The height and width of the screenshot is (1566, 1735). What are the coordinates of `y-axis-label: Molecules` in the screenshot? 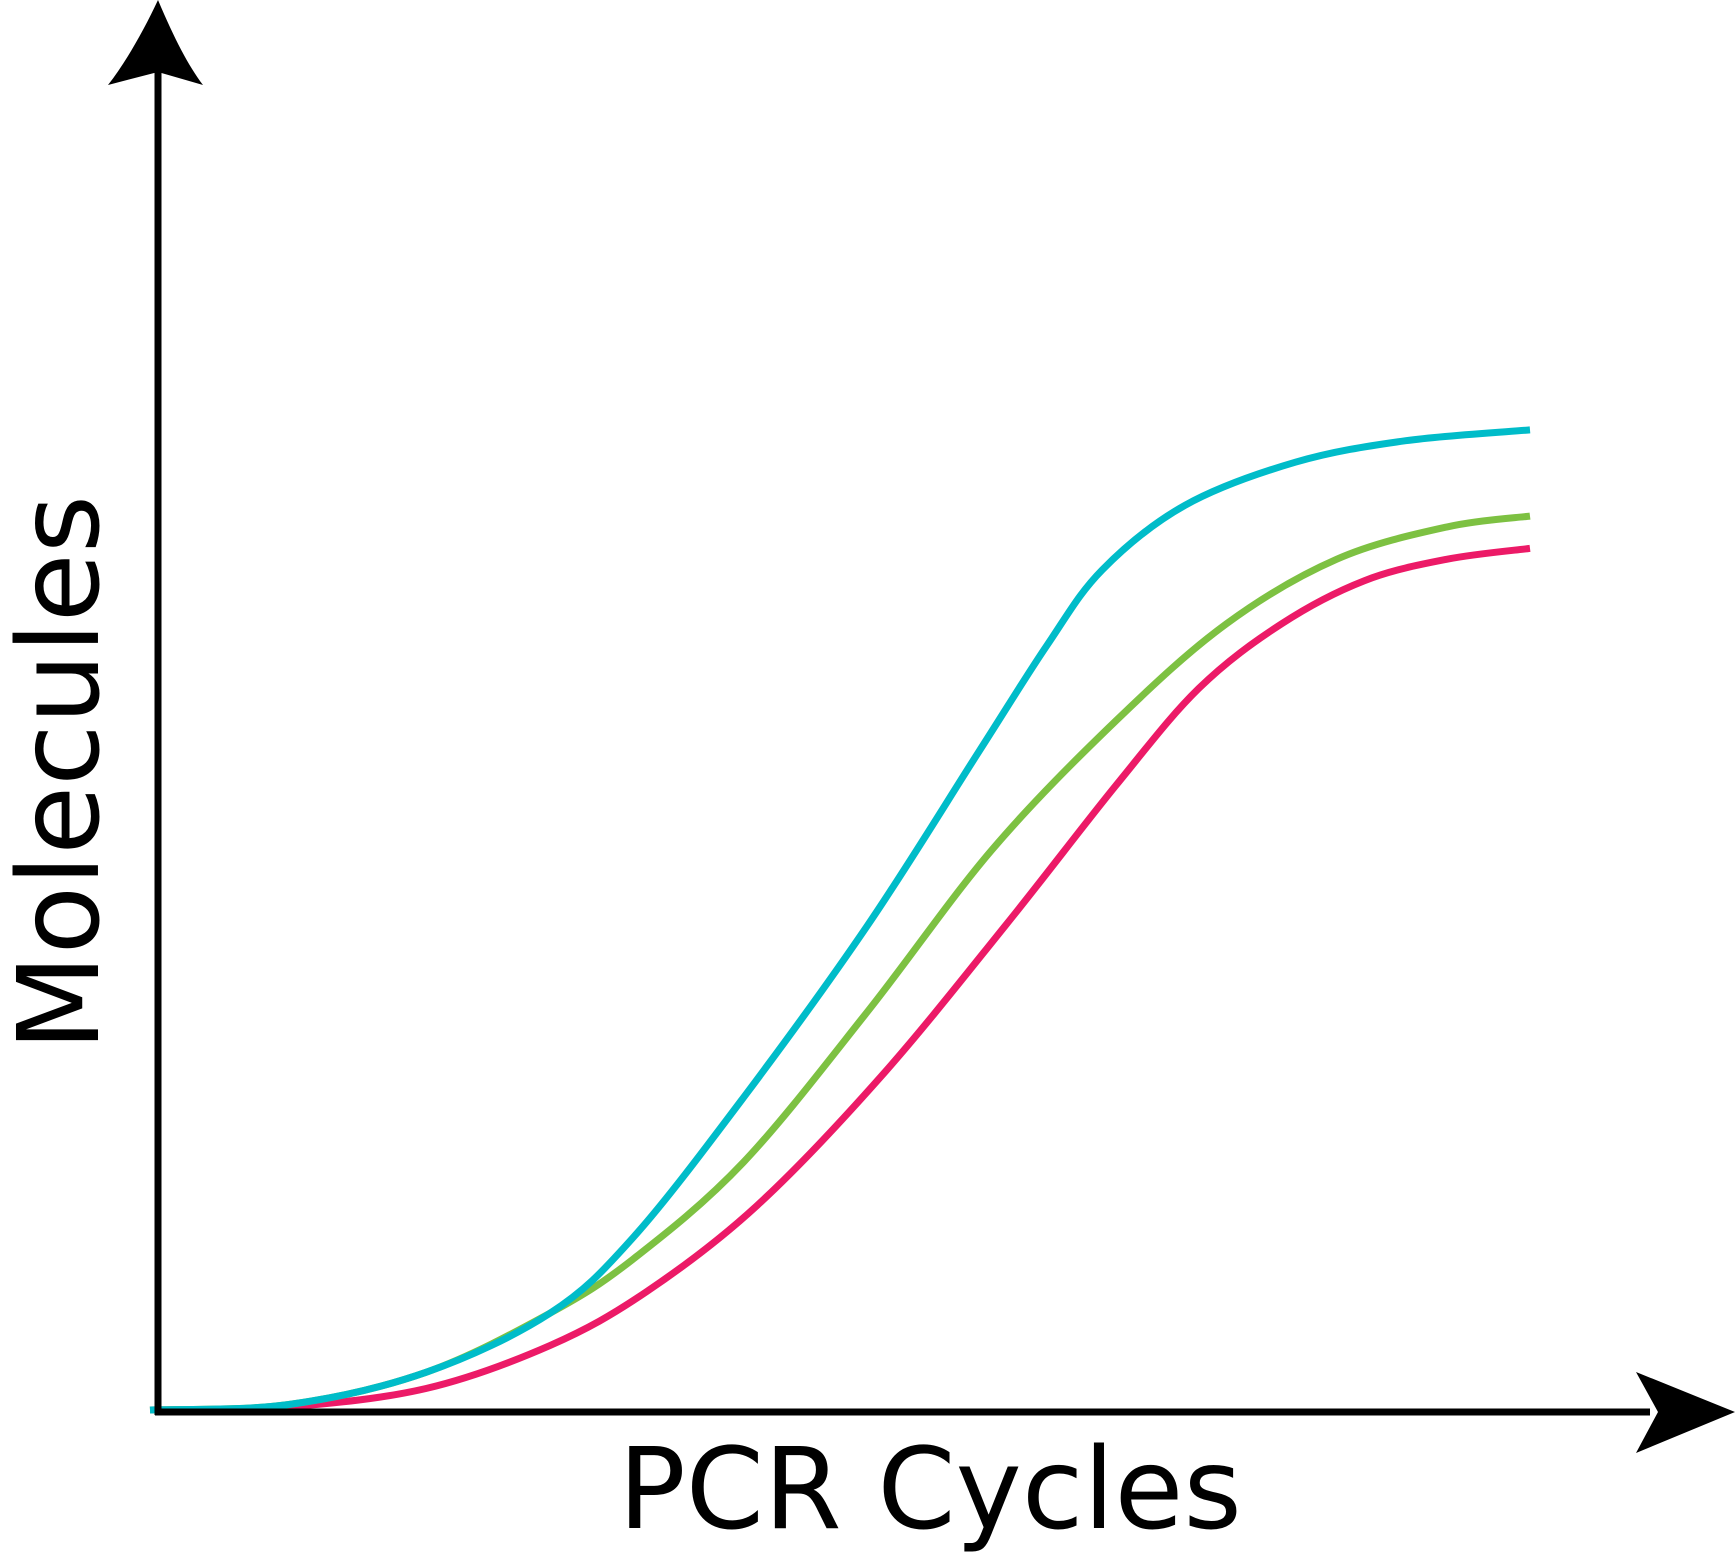 It's located at (62, 773).